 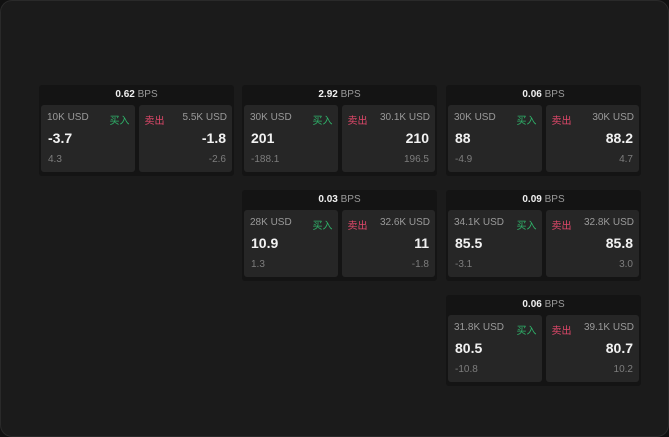 What do you see at coordinates (495, 138) in the screenshot?
I see `buy-panel: 30K USD 买入 88 -4.9` at bounding box center [495, 138].